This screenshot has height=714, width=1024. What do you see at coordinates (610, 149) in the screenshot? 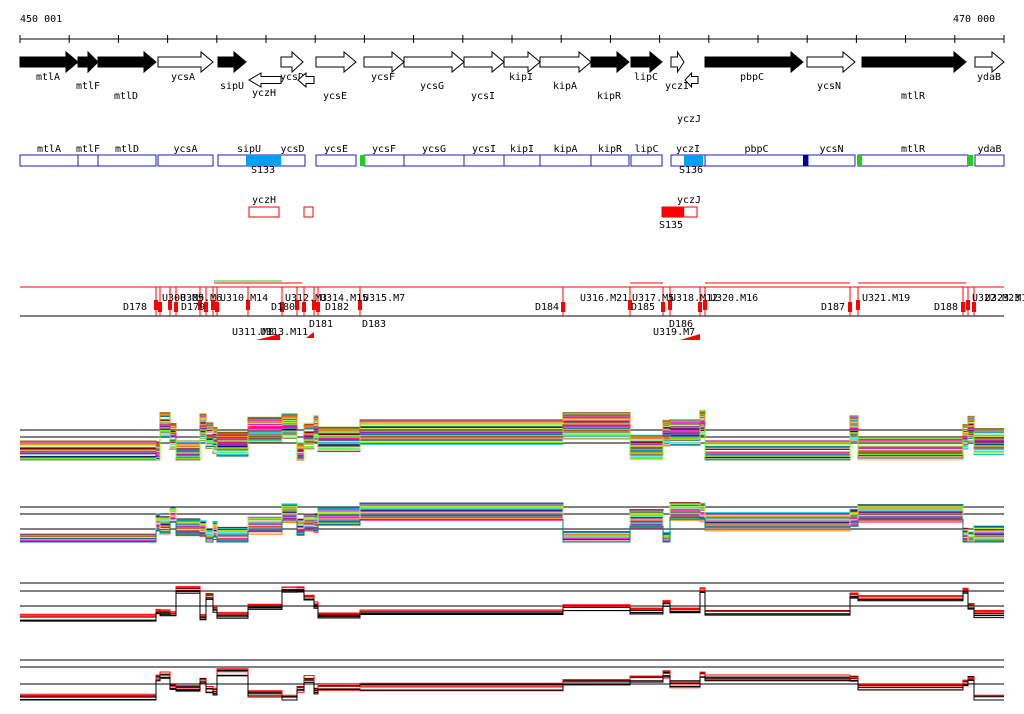
I see `segment-label-kipR: kipR` at bounding box center [610, 149].